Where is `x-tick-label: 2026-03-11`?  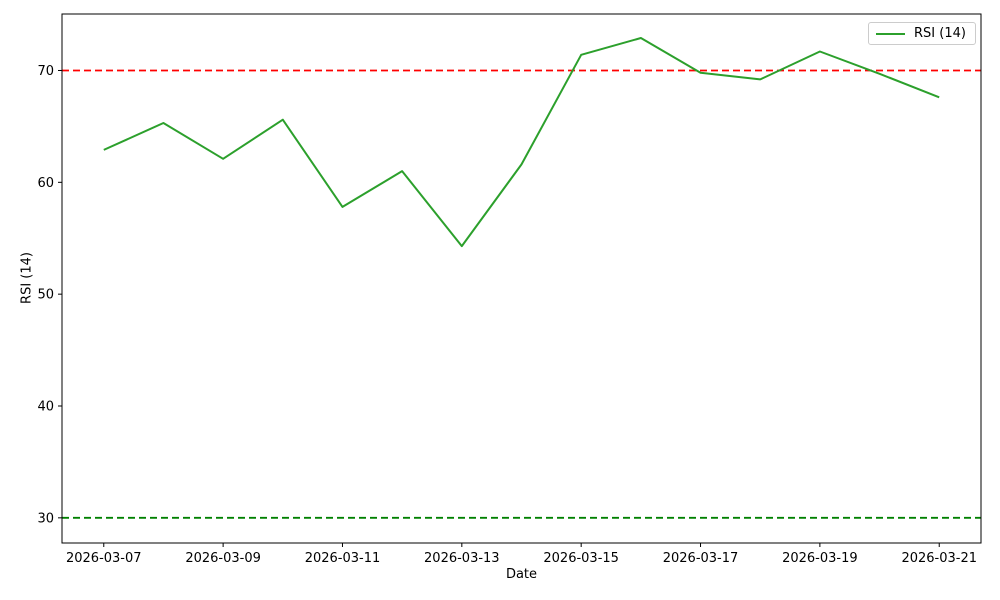
x-tick-label: 2026-03-11 is located at coordinates (343, 558).